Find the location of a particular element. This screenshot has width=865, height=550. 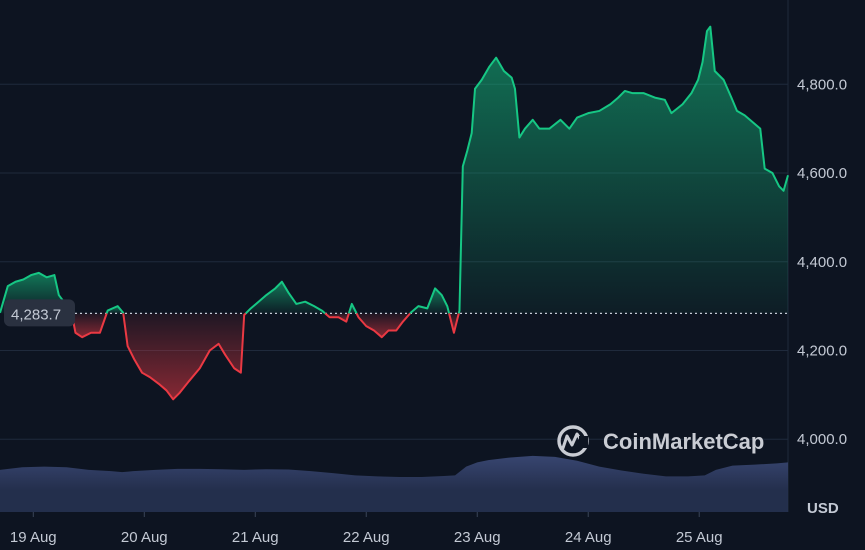

y-tick-label: 4,200.0 is located at coordinates (822, 351).